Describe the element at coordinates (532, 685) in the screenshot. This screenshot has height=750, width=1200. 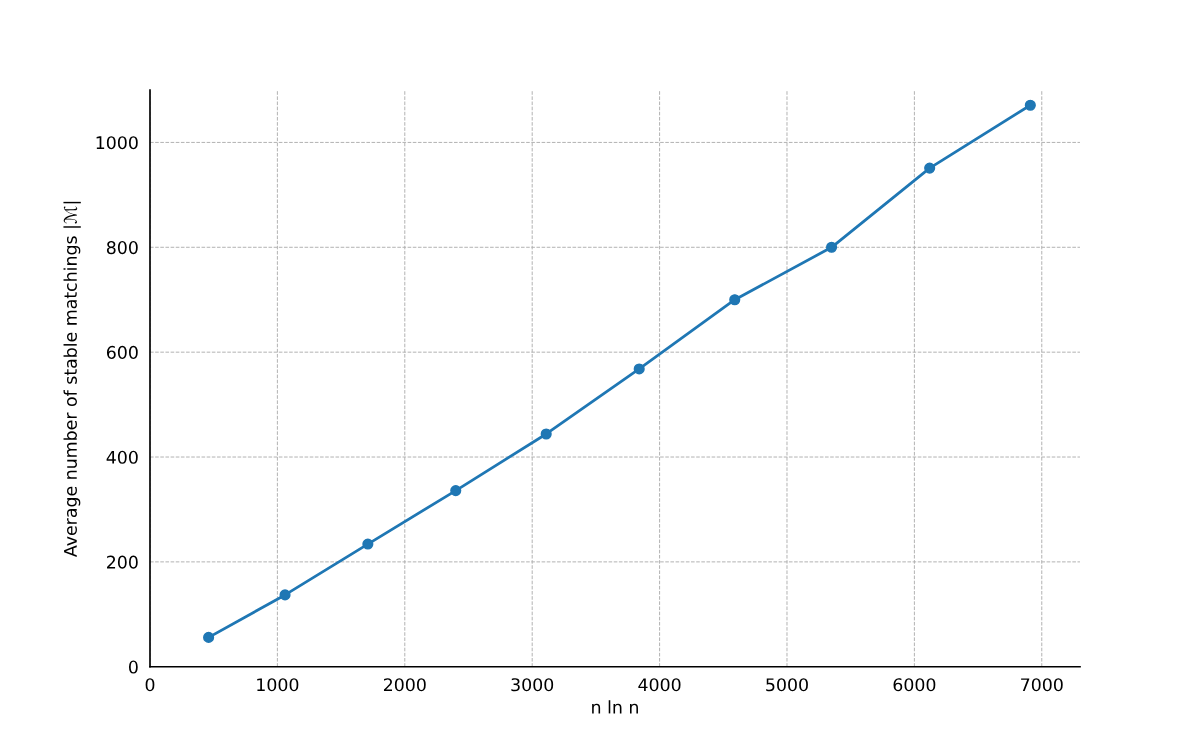
I see `x-tick-label: 3000` at that location.